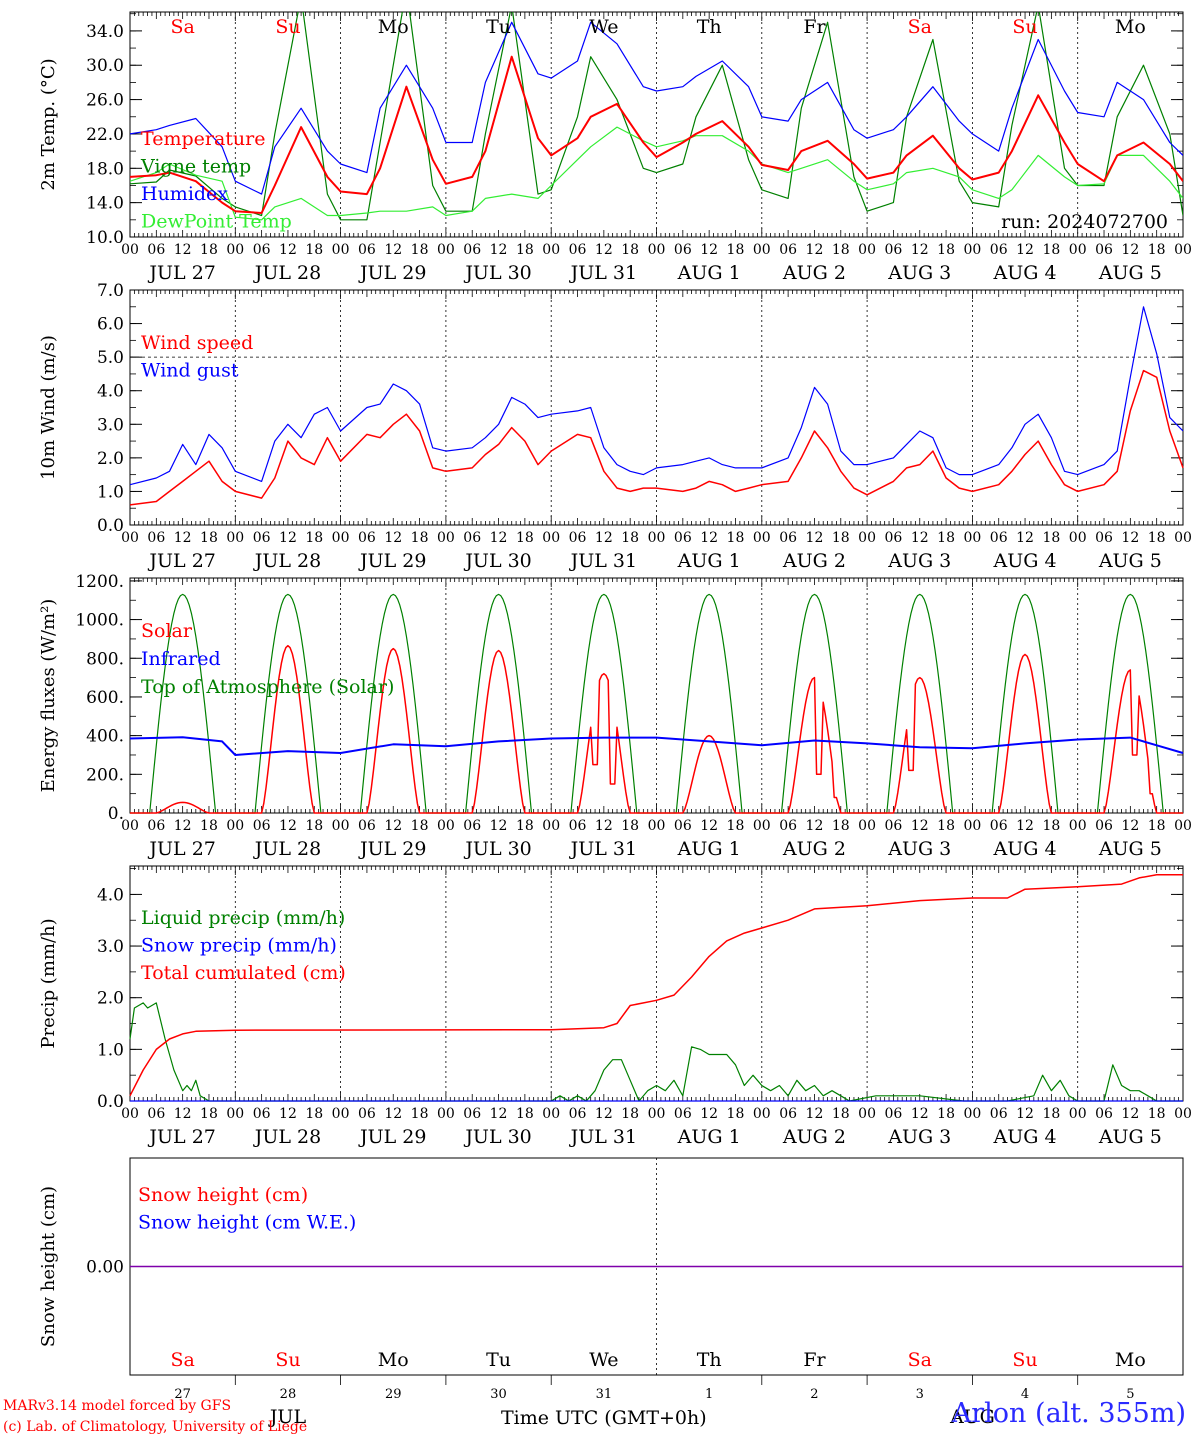 This screenshot has width=1194, height=1440. What do you see at coordinates (287, 1417) in the screenshot?
I see `month-label: JUL` at bounding box center [287, 1417].